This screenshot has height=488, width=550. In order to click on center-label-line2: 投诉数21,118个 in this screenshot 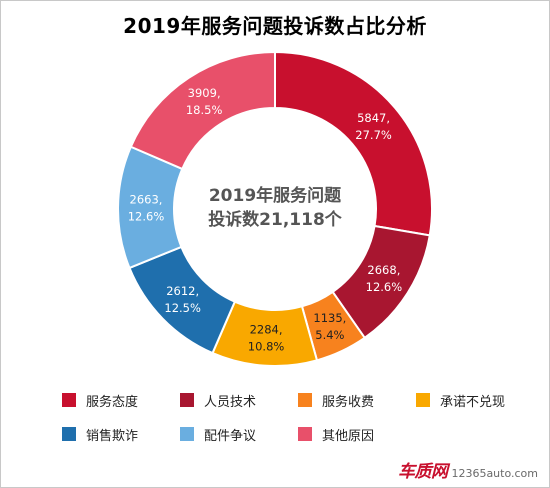, I will do `click(275, 219)`.